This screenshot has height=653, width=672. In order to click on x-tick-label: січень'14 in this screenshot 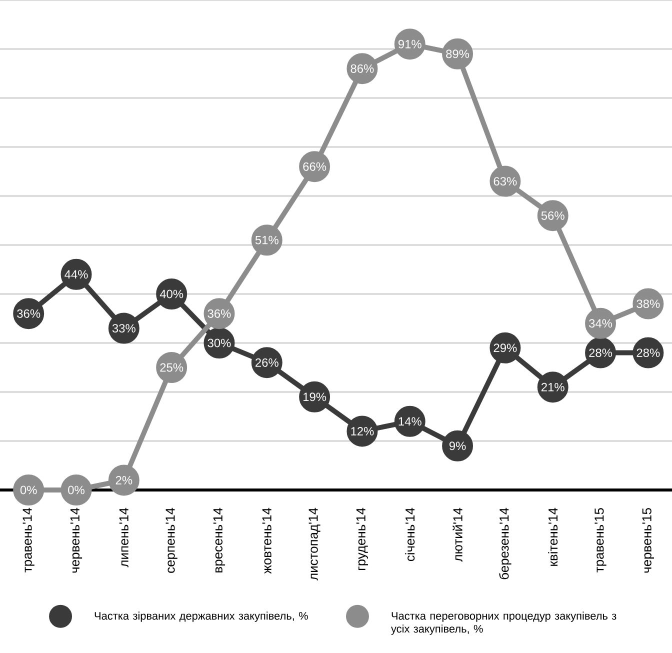, I will do `click(410, 535)`.